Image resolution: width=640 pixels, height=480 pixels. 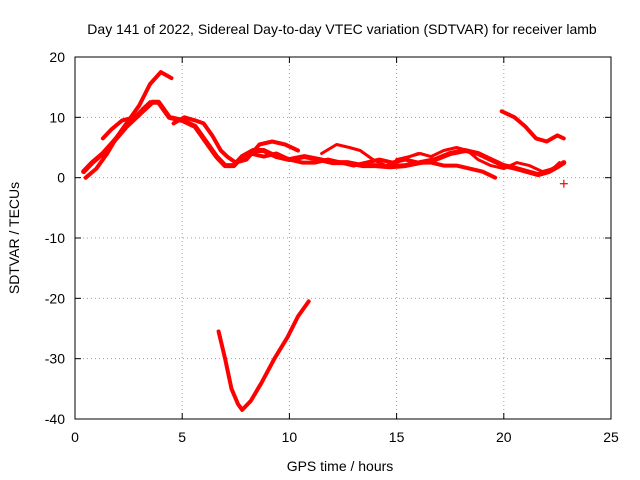 What do you see at coordinates (55, 238) in the screenshot?
I see `y-tick-label: -10` at bounding box center [55, 238].